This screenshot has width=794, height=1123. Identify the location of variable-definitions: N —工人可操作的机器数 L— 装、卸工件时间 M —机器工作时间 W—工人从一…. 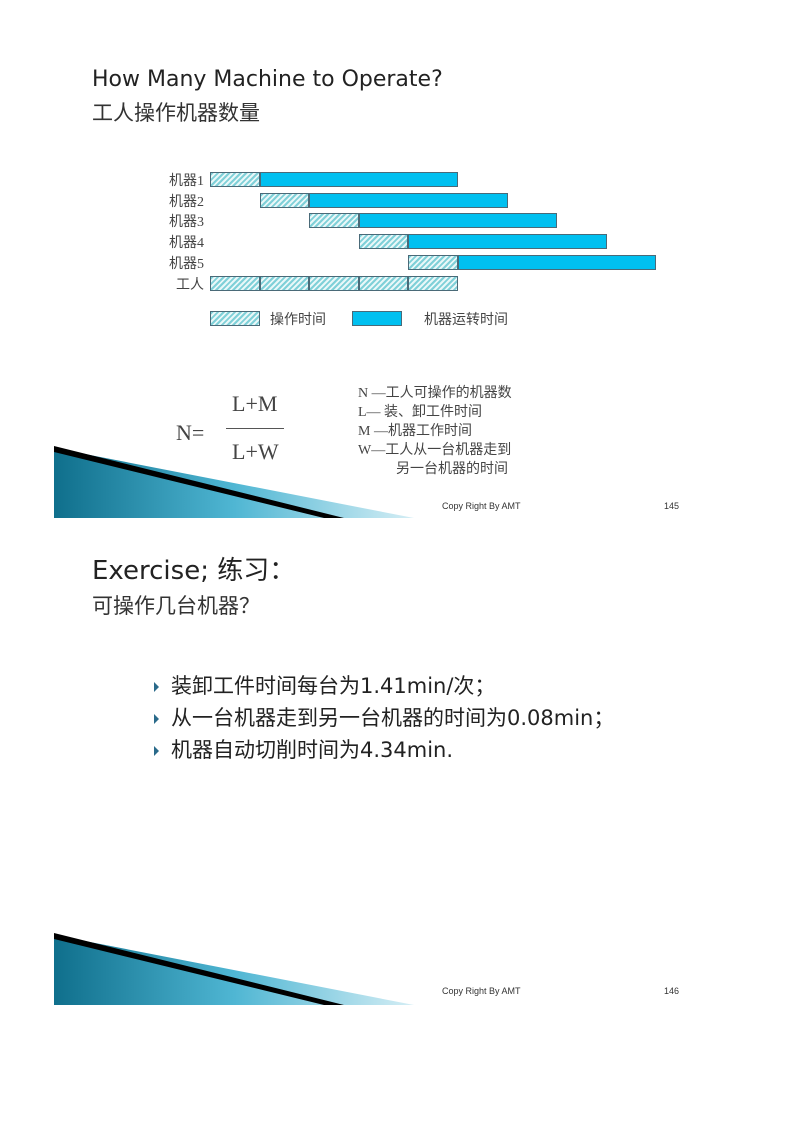
(435, 431).